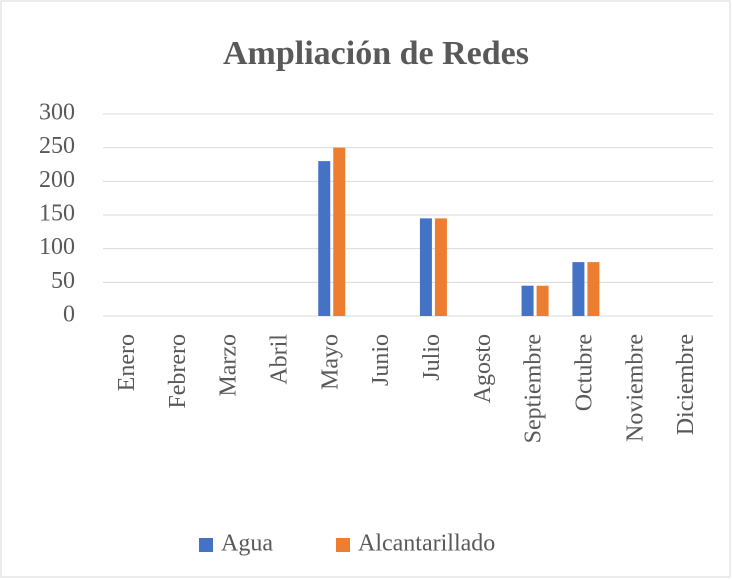 This screenshot has height=580, width=733. Describe the element at coordinates (63, 281) in the screenshot. I see `y-tick-label: 50` at that location.